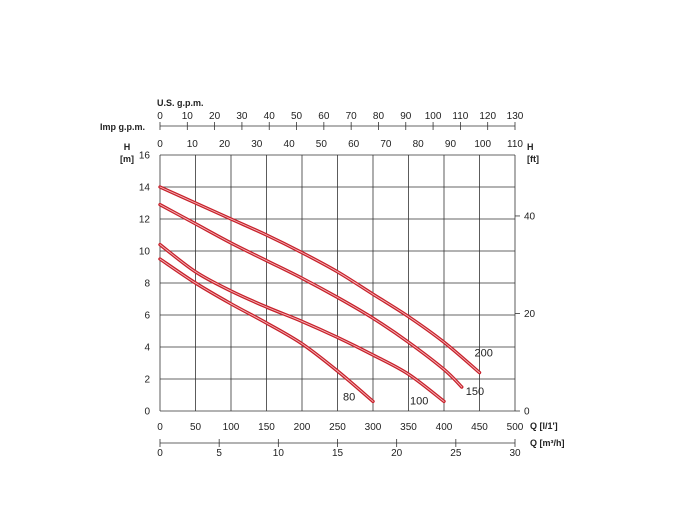  What do you see at coordinates (145, 188) in the screenshot?
I see `tick-label-h-m: 14` at bounding box center [145, 188].